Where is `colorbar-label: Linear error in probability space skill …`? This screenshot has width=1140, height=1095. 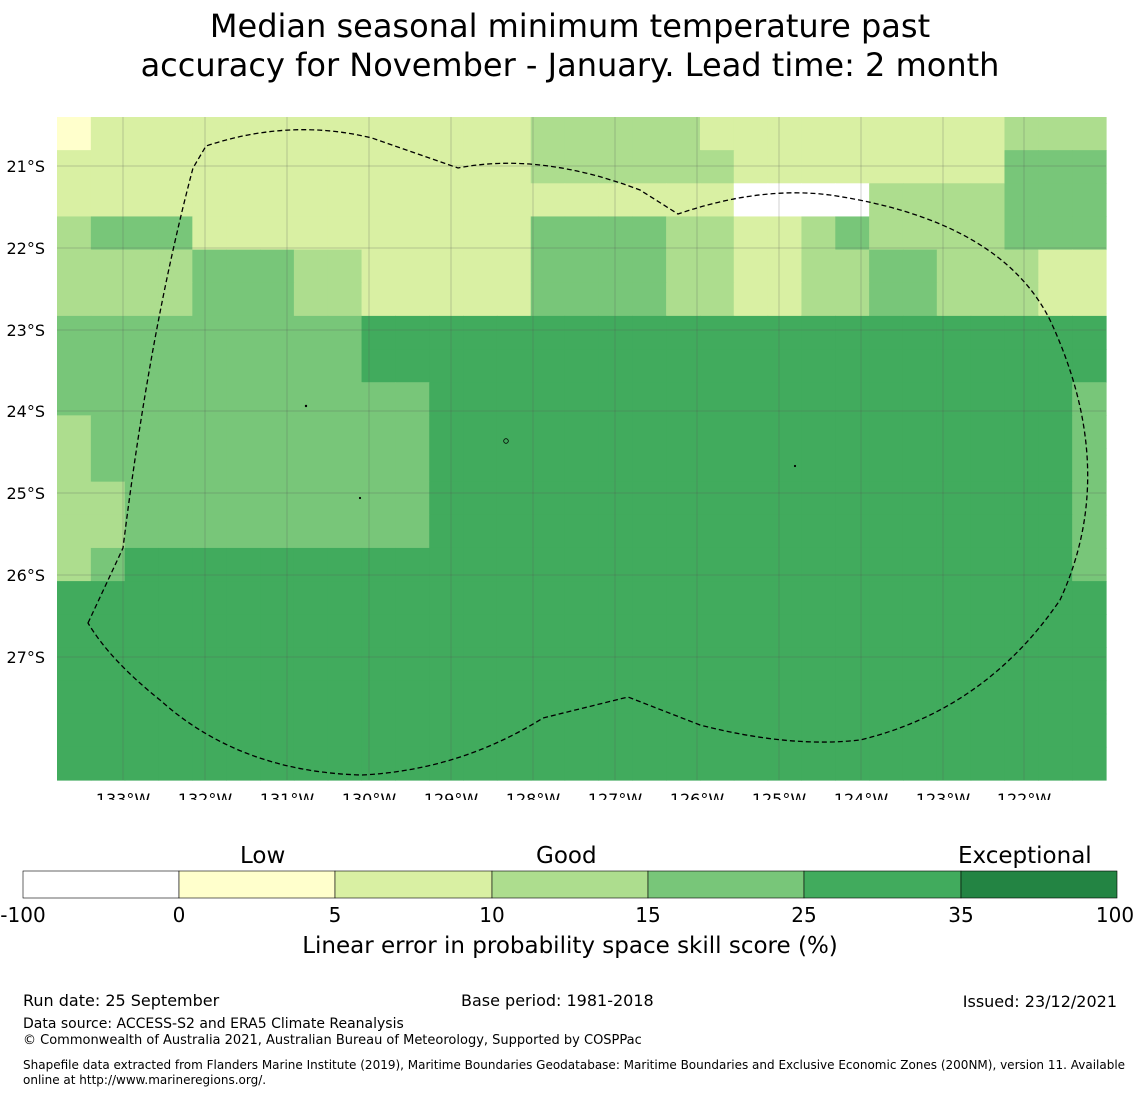
colorbar-label: Linear error in probability space skill … is located at coordinates (570, 946).